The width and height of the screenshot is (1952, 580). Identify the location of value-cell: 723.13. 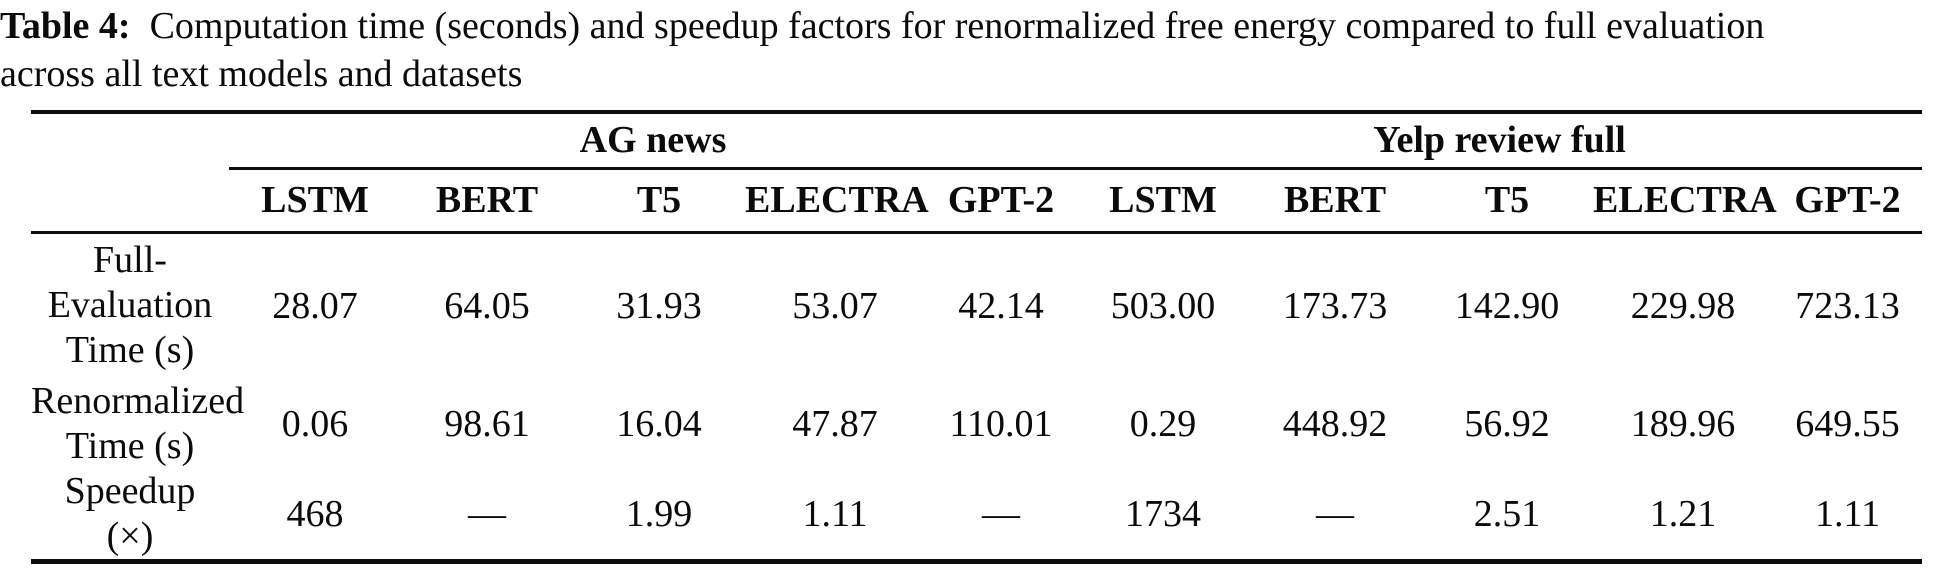
(1847, 305).